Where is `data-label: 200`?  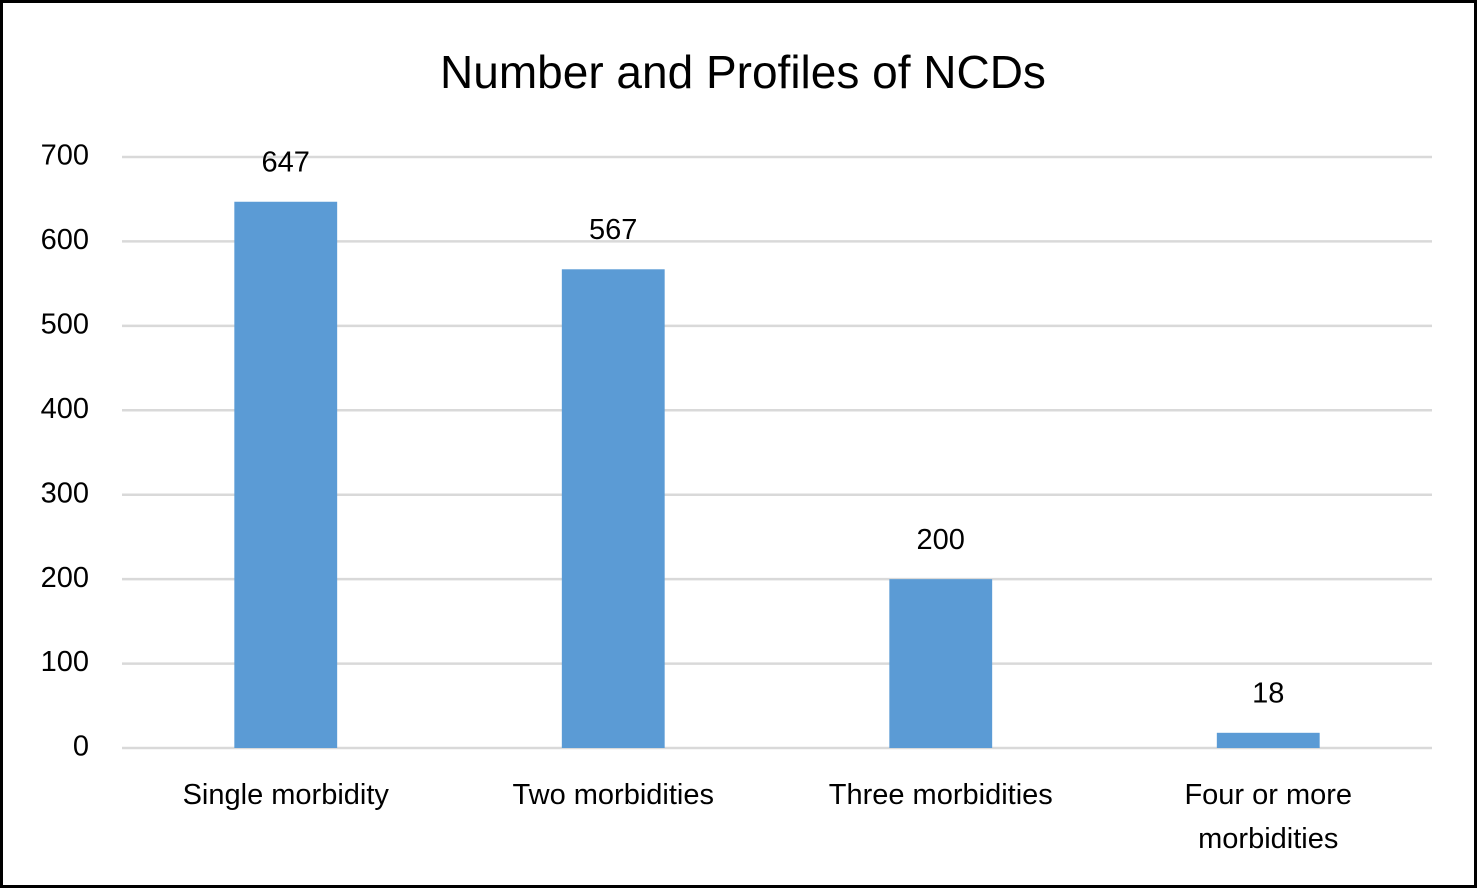 data-label: 200 is located at coordinates (941, 540).